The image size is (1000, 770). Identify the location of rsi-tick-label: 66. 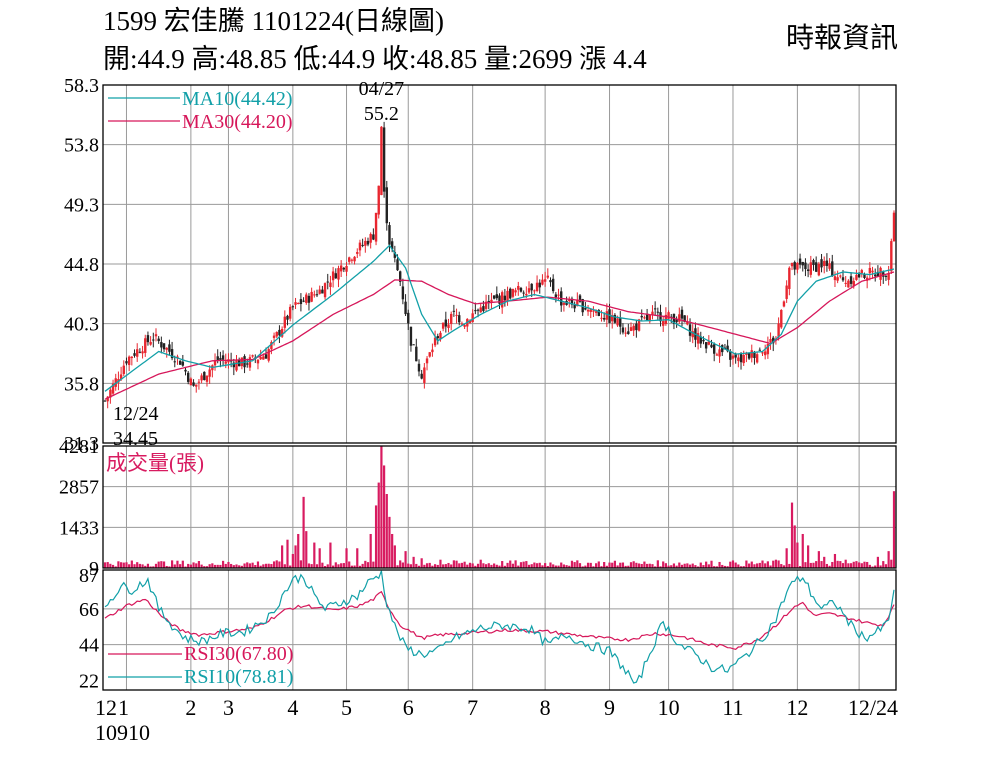
(89, 610).